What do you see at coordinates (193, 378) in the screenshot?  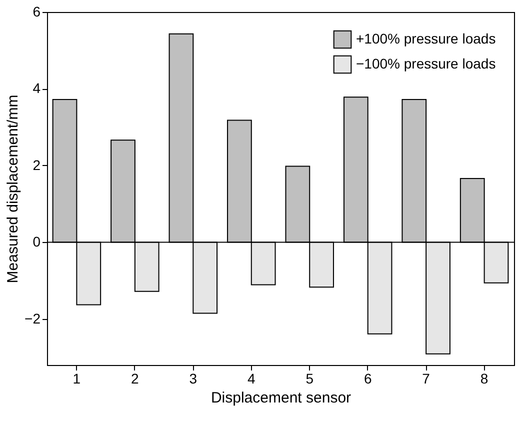 I see `x-tick-label: 3` at bounding box center [193, 378].